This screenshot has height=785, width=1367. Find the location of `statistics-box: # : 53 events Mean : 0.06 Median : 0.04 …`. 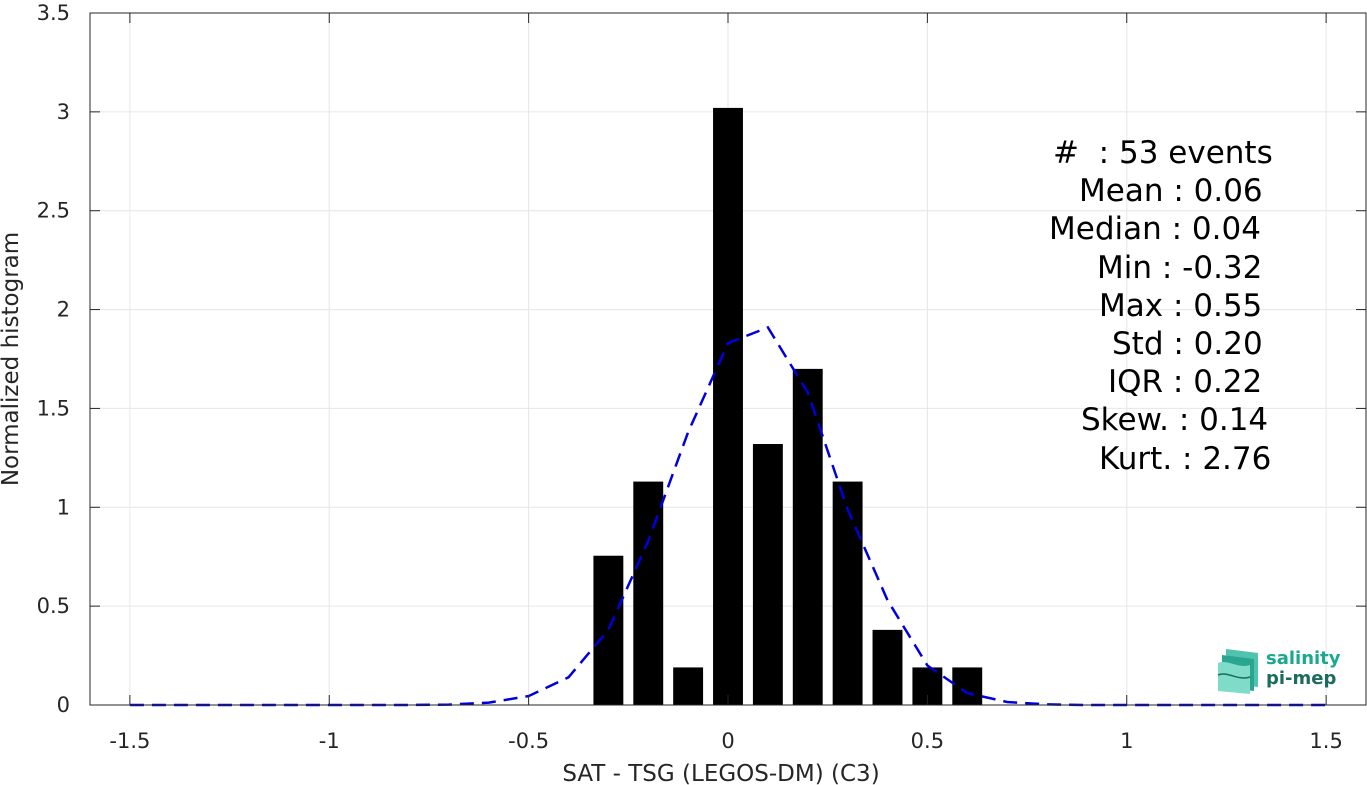

statistics-box: # : 53 events Mean : 0.06 Median : 0.04 … is located at coordinates (1150, 306).